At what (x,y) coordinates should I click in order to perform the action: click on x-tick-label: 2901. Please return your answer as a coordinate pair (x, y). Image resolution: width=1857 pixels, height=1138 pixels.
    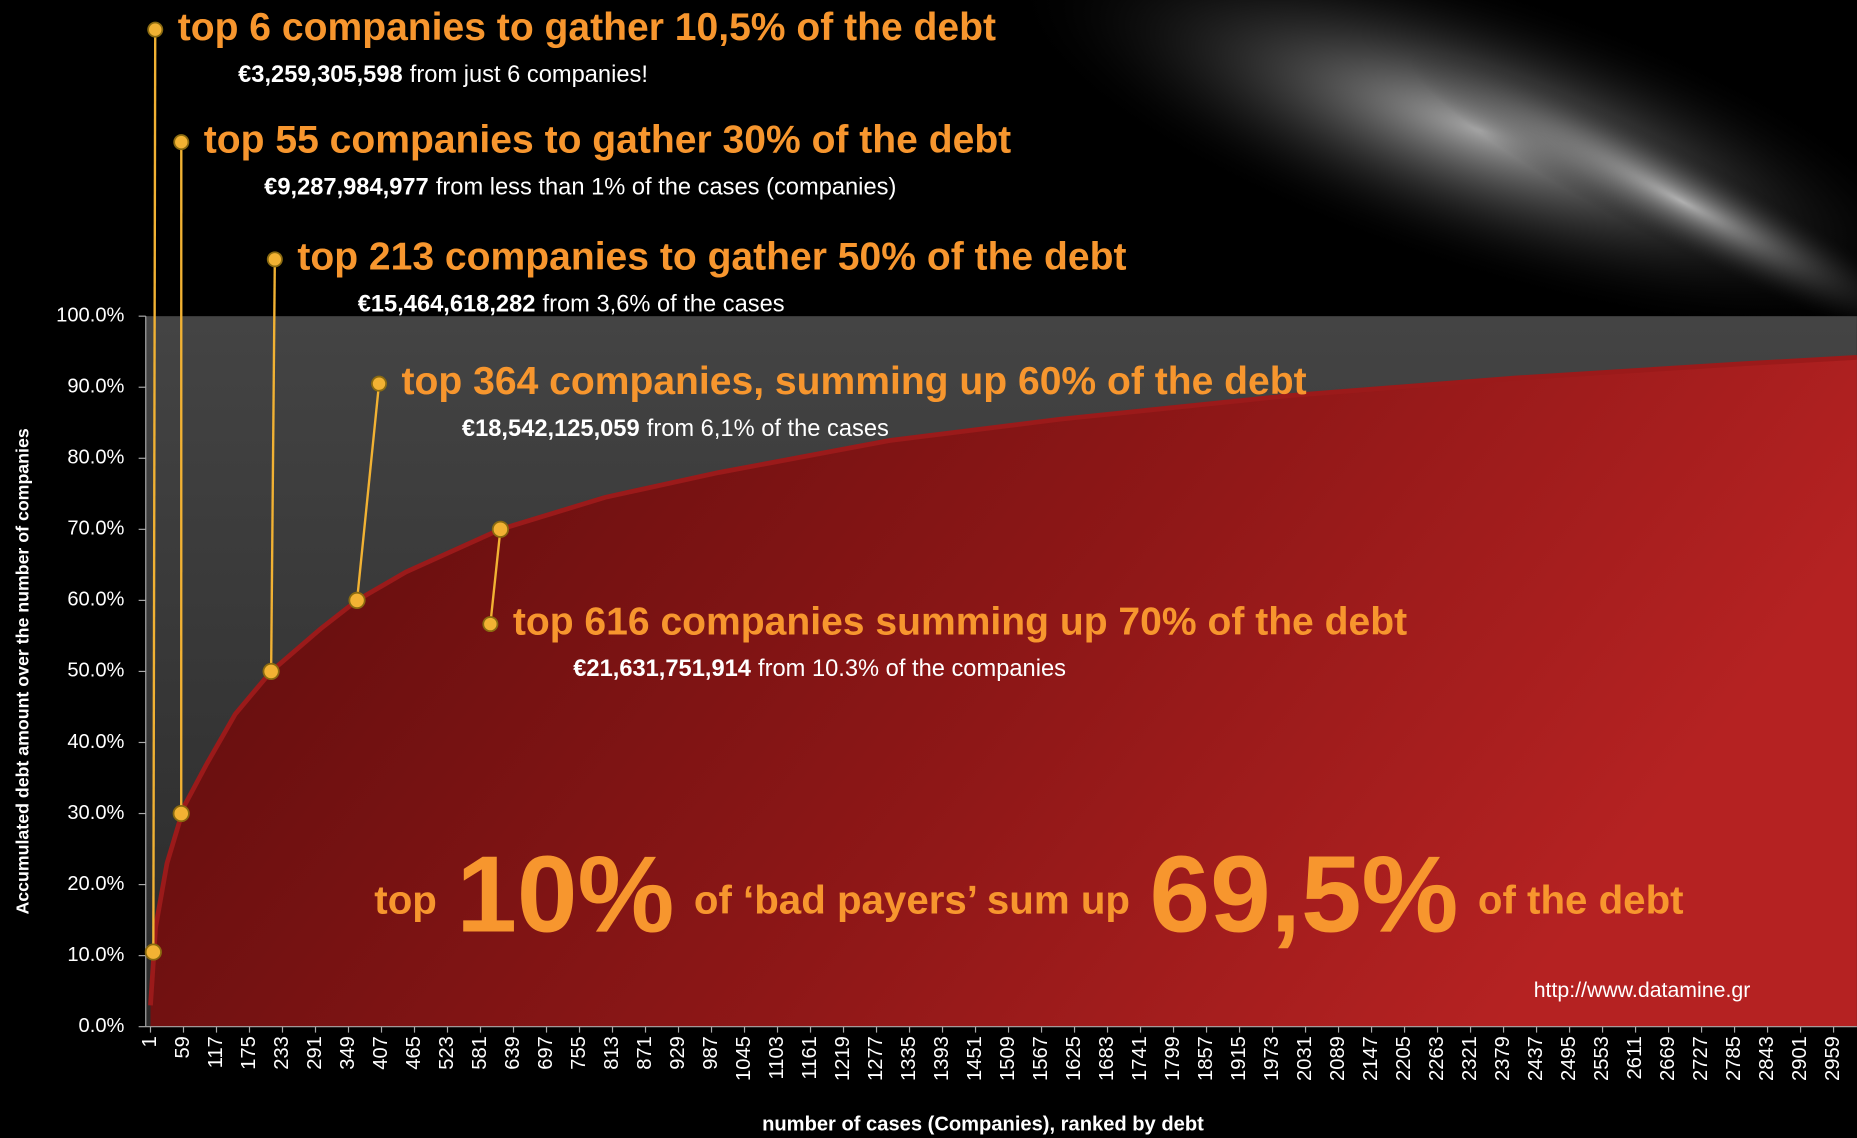
    Looking at the image, I should click on (1800, 1058).